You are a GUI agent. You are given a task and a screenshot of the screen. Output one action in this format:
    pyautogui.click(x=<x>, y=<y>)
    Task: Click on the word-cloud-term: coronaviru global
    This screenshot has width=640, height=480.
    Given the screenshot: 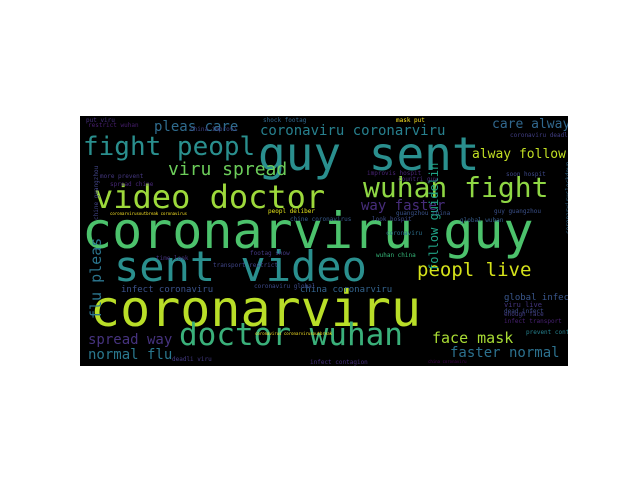 What is the action you would take?
    pyautogui.click(x=285, y=286)
    